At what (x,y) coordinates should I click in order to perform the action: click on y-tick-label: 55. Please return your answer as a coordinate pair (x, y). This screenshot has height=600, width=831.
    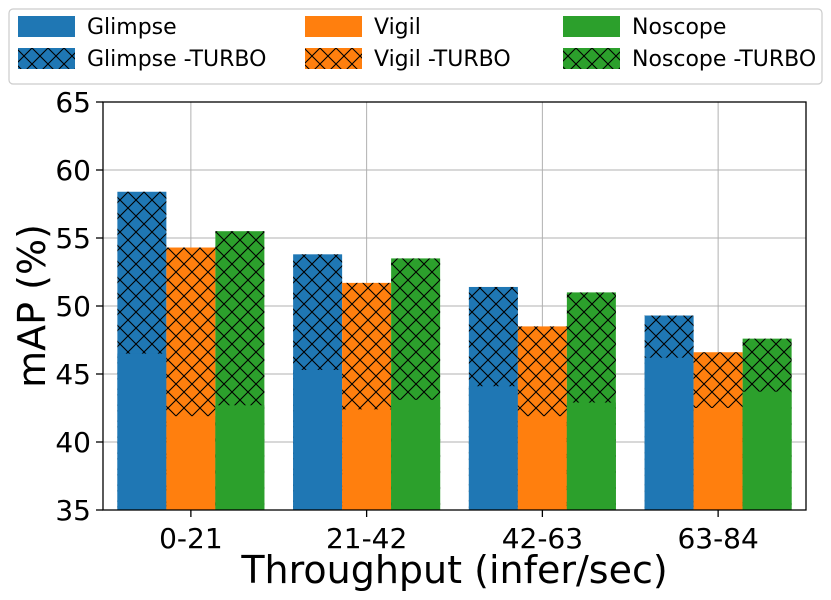
    Looking at the image, I should click on (73, 238).